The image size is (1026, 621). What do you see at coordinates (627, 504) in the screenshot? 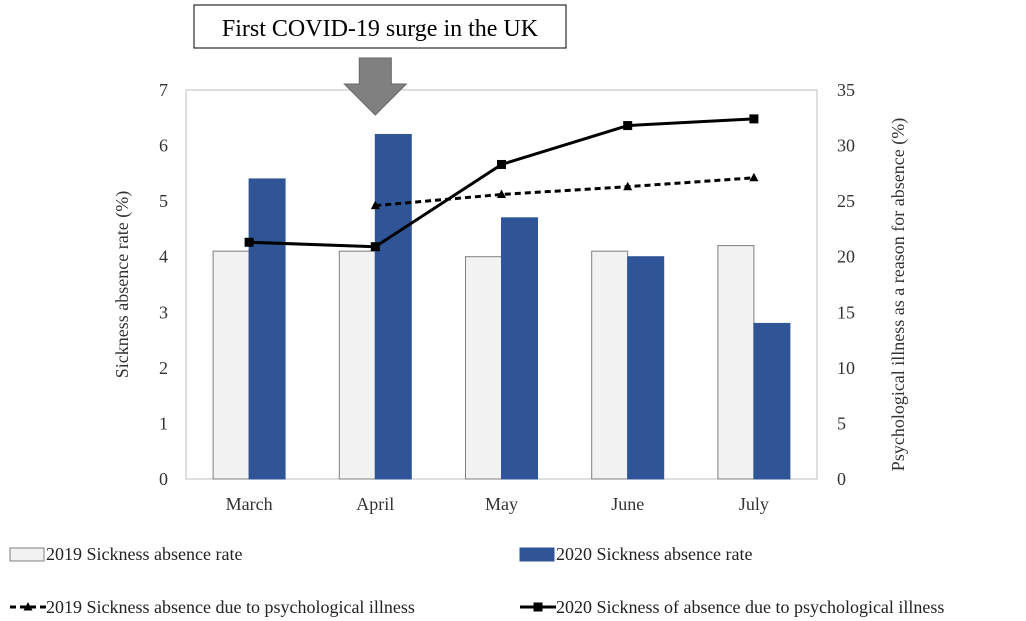
I see `x-tick-label: June` at bounding box center [627, 504].